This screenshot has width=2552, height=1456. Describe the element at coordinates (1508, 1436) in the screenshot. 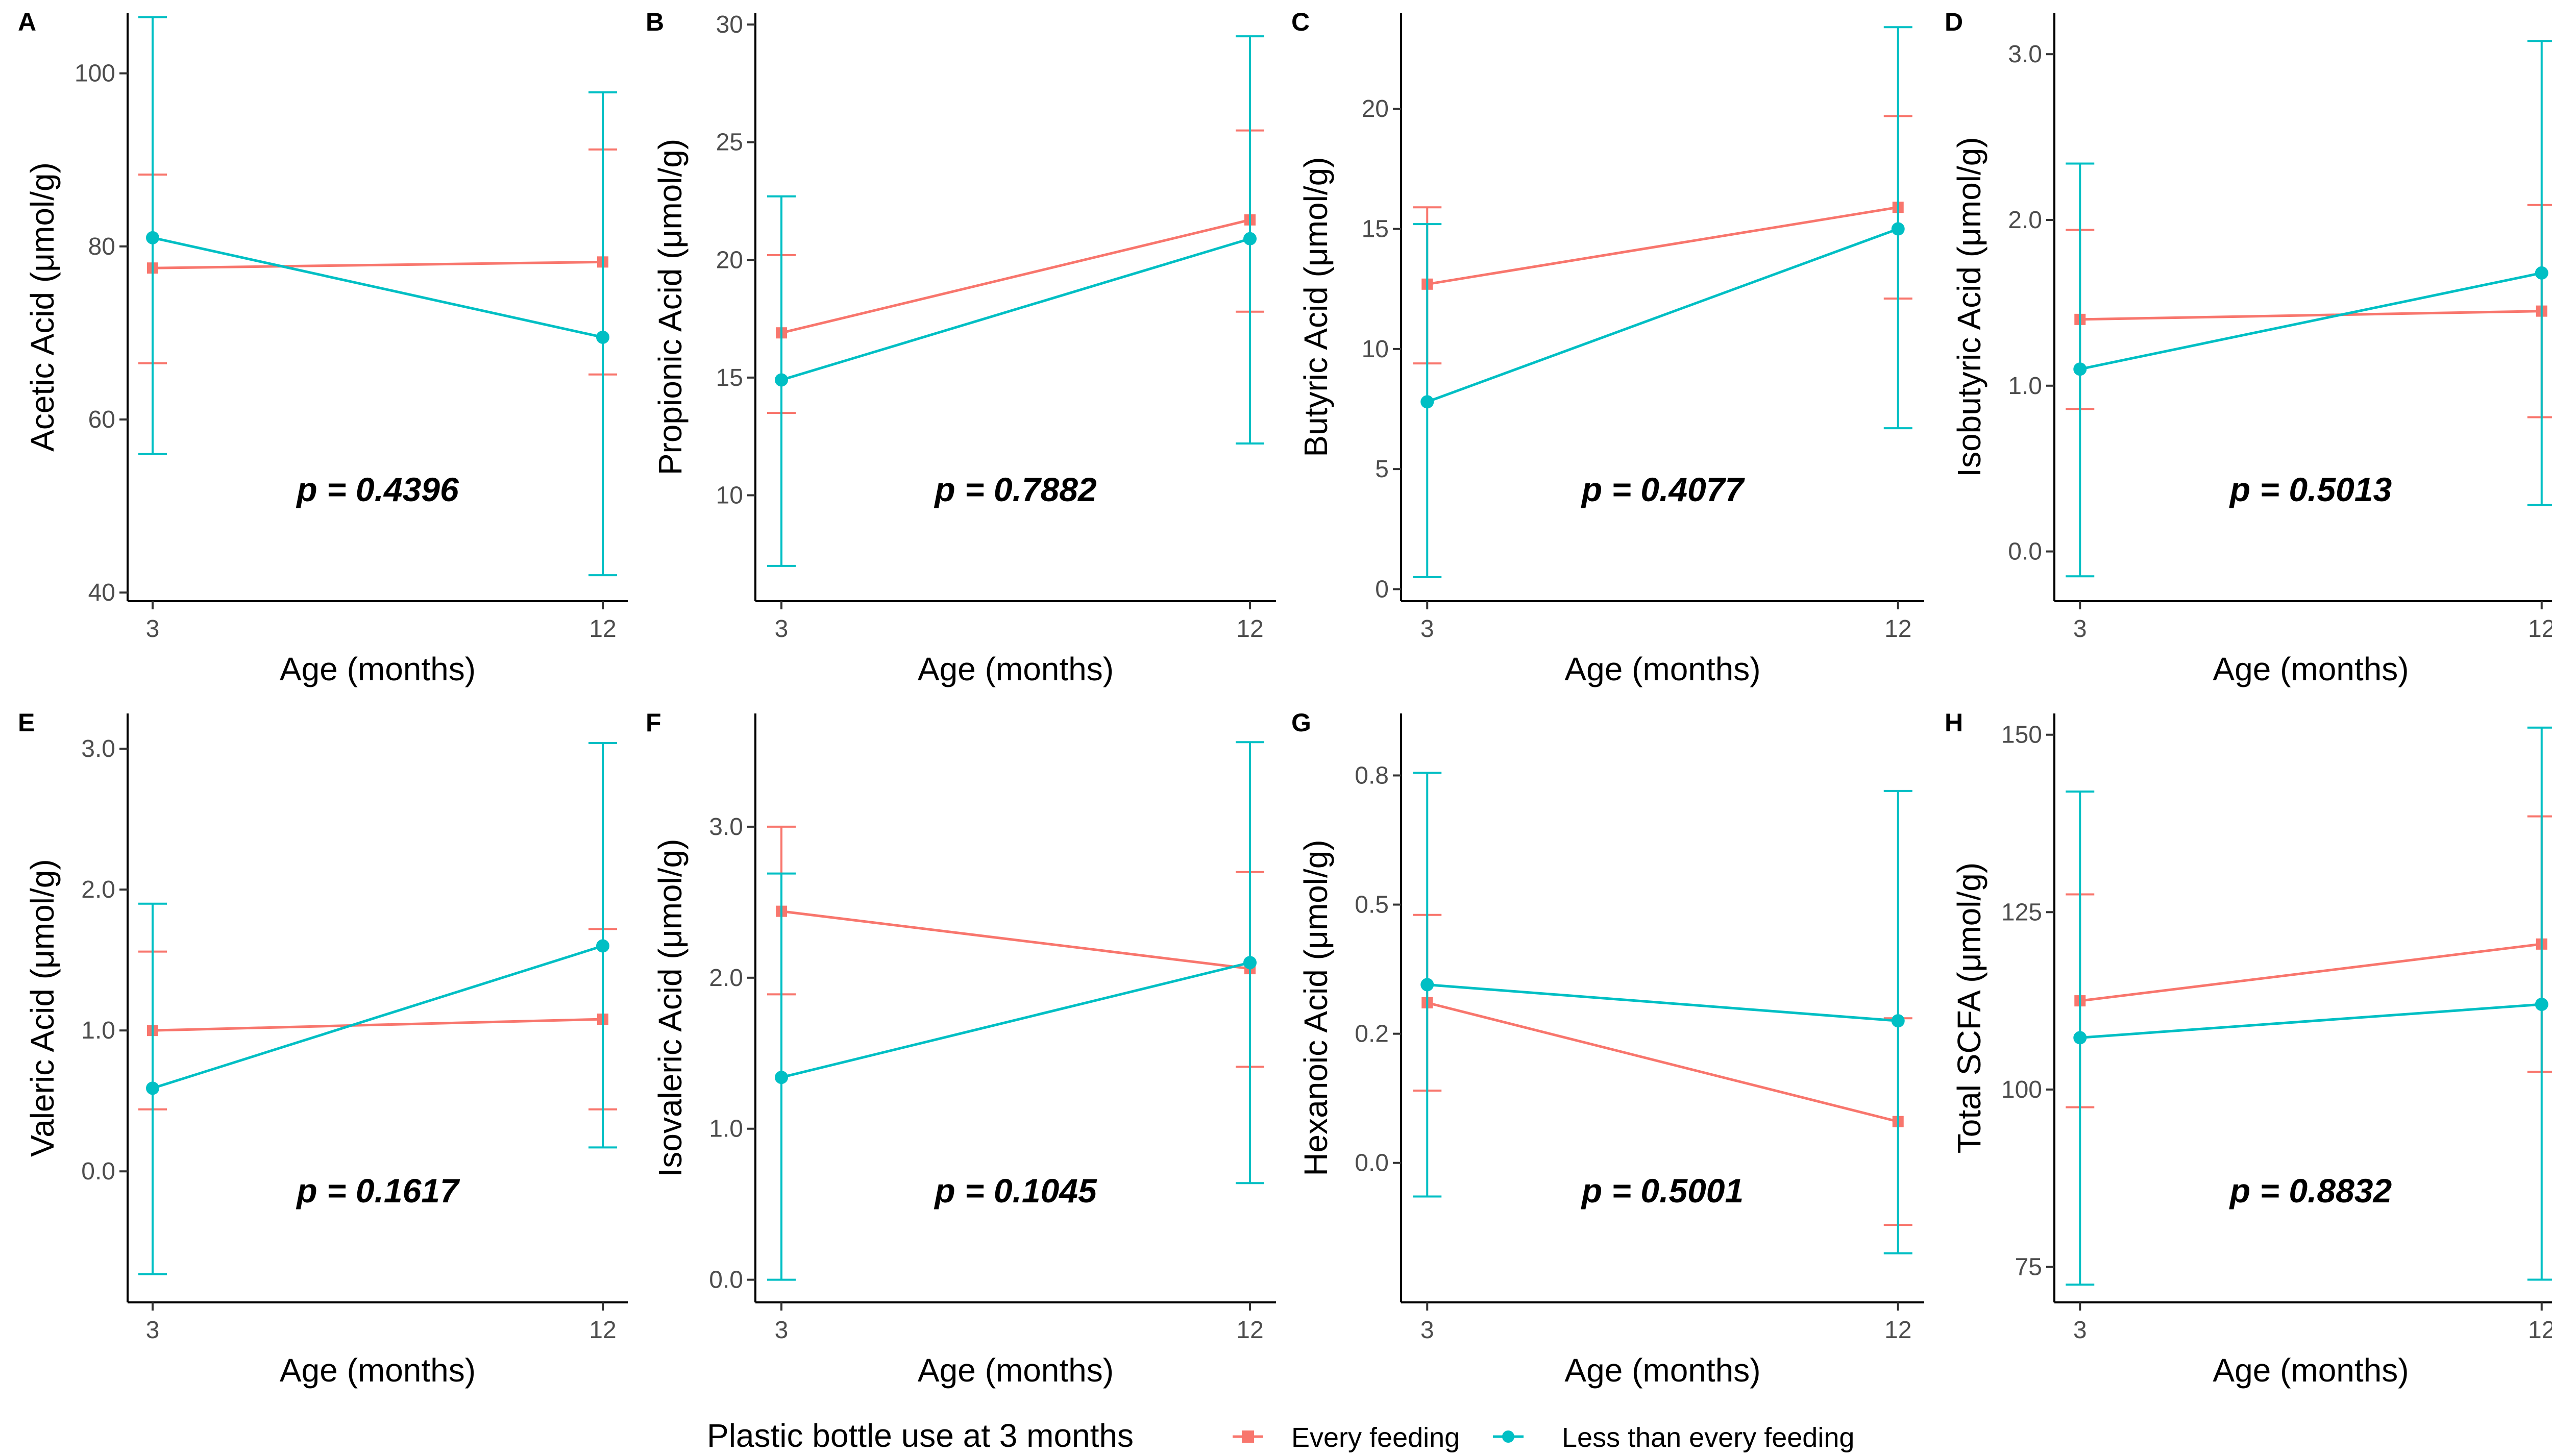

I see `legend-marker-less-than-every-feeding` at that location.